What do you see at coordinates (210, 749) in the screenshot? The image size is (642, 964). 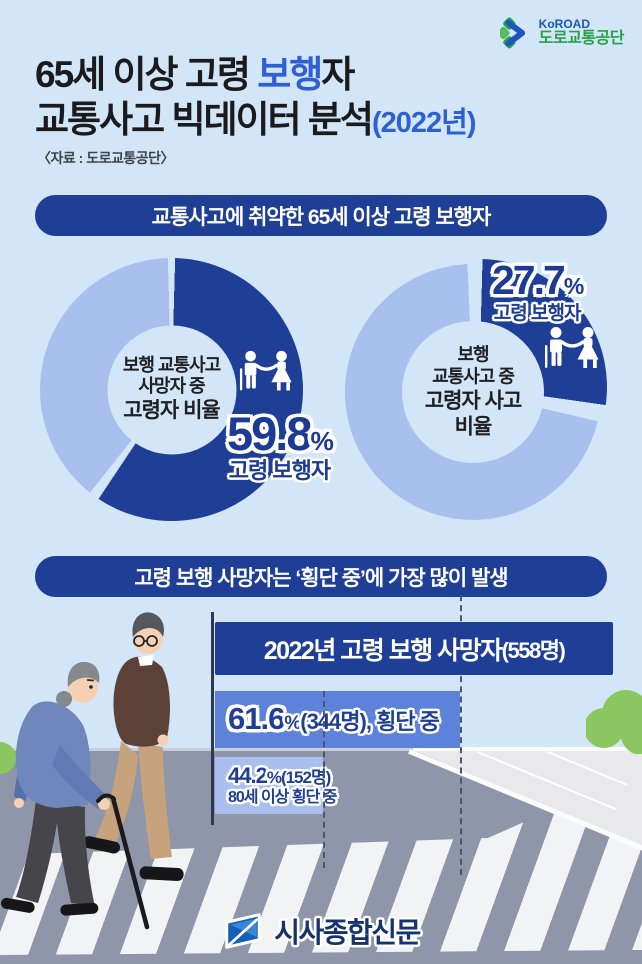 I see `road-curb` at bounding box center [210, 749].